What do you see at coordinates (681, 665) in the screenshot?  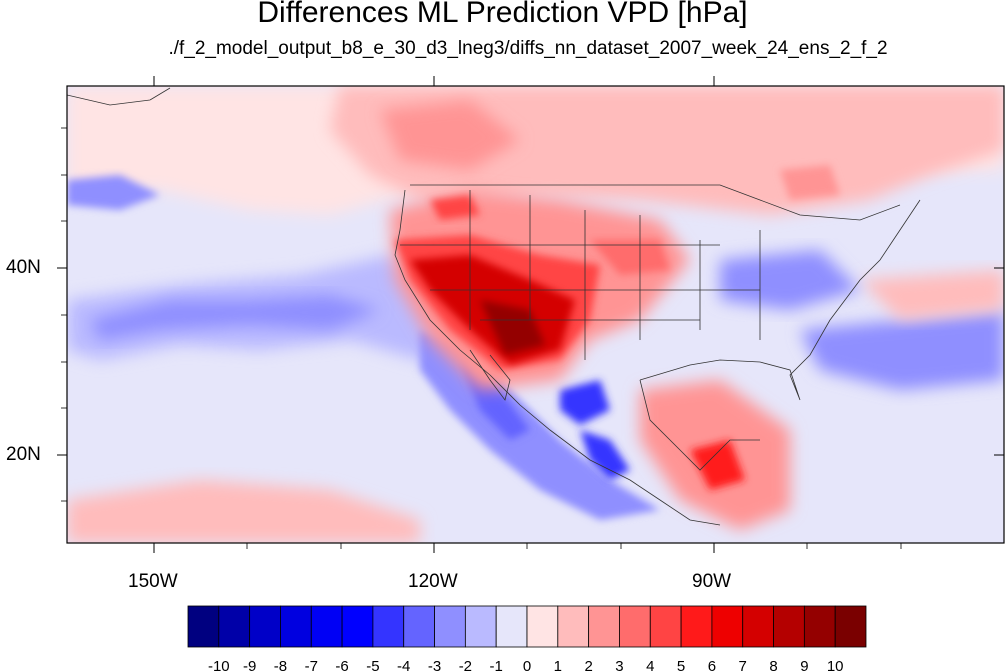 I see `colorbar-label: 5` at bounding box center [681, 665].